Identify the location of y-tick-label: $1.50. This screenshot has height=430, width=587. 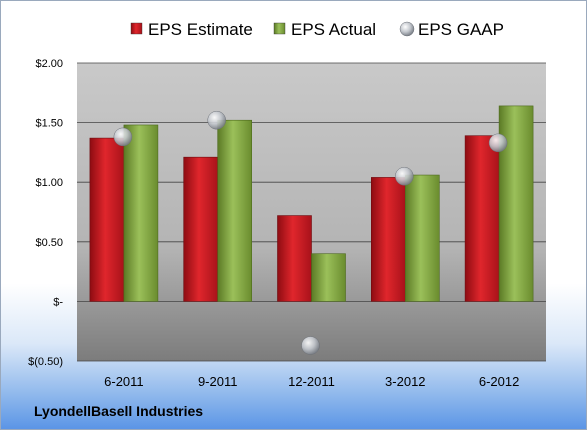
(49, 124).